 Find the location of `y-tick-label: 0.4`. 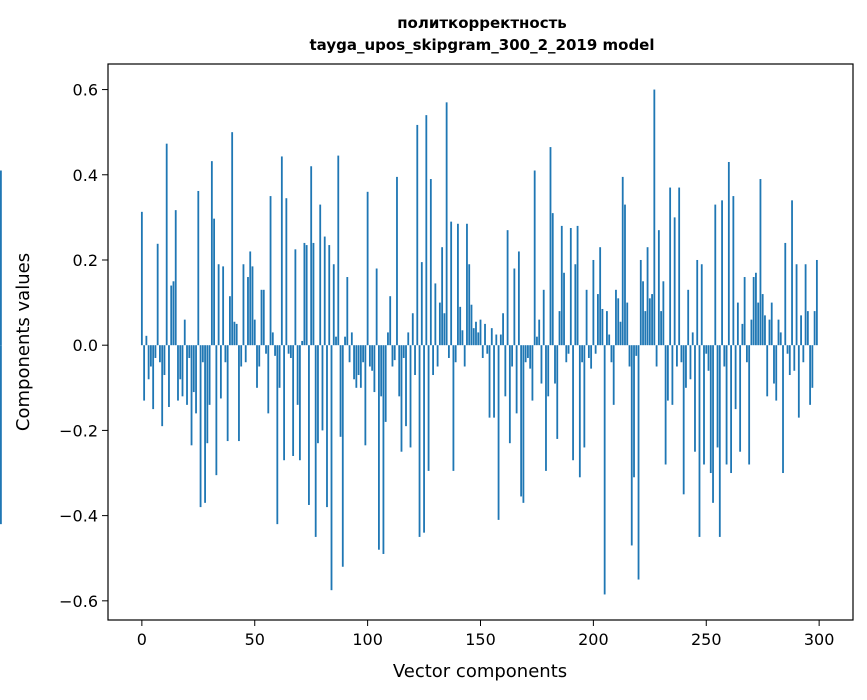

y-tick-label: 0.4 is located at coordinates (85, 175).